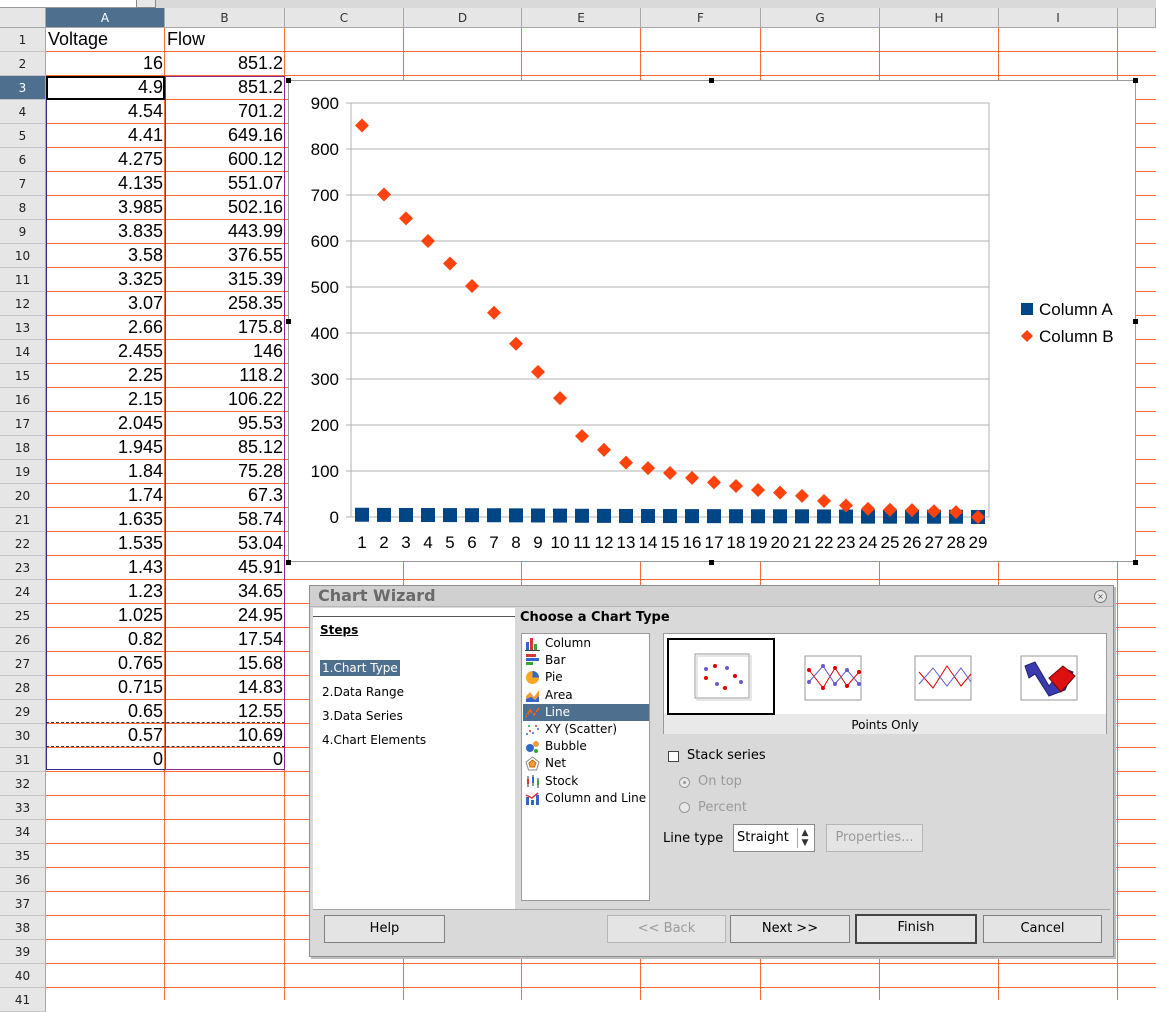  Describe the element at coordinates (362, 716) in the screenshot. I see `step-data-series: 3.Data Series` at that location.